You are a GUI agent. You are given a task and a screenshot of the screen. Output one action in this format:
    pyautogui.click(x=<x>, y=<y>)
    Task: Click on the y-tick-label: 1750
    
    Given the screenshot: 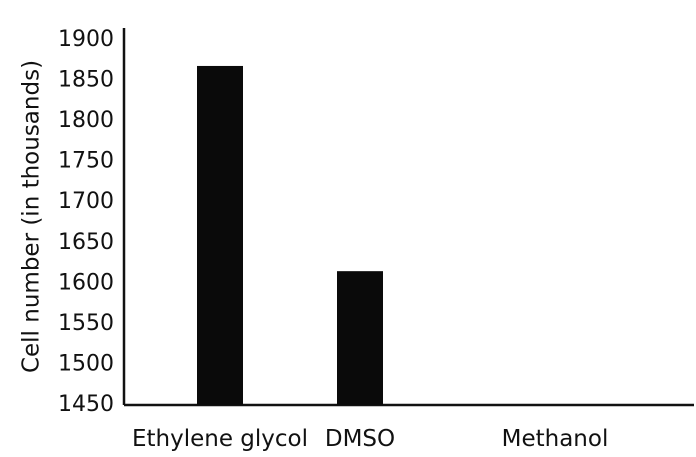 What is the action you would take?
    pyautogui.click(x=86, y=161)
    